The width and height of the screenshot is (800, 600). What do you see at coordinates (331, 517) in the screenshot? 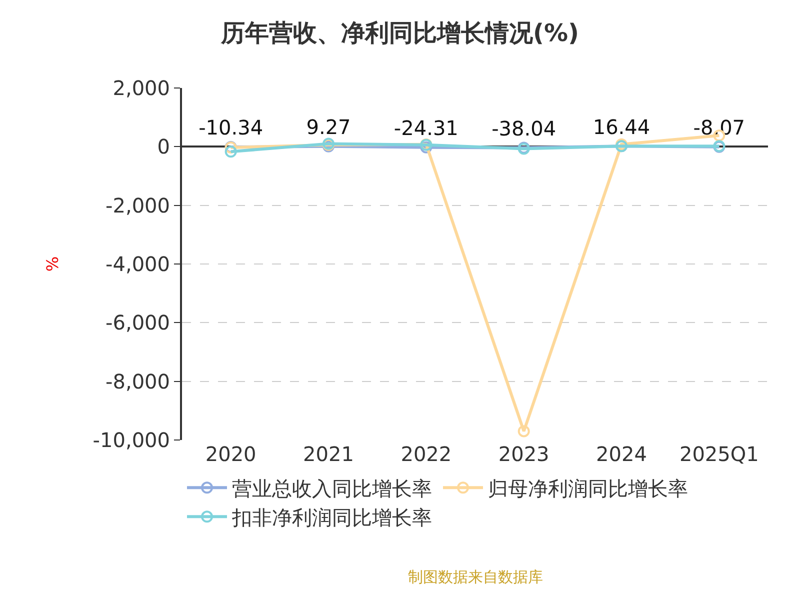
I see `legend-label: 扣非净利润同比增长率` at bounding box center [331, 517].